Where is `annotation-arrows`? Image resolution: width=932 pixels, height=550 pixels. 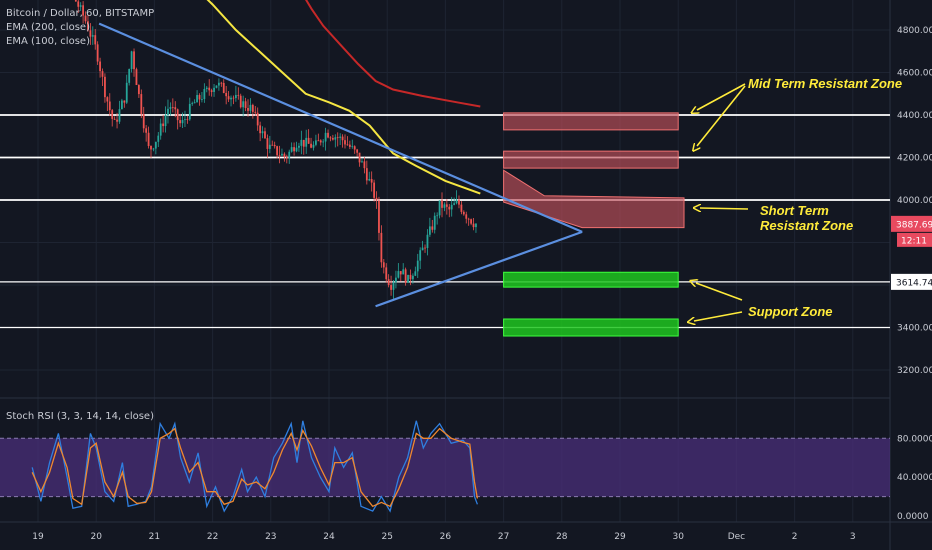
annotation-arrows is located at coordinates (721, 202).